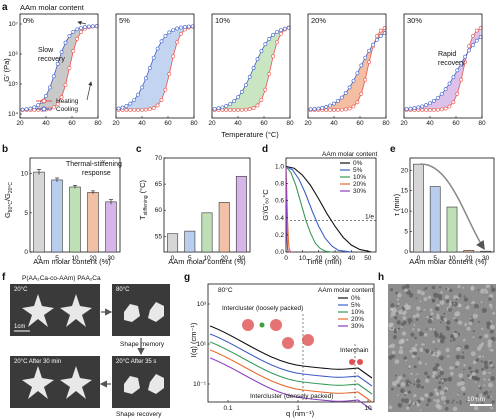 The width and height of the screenshot is (500, 420). Describe the element at coordinates (39, 258) in the screenshot. I see `xtick-label: 0` at that location.